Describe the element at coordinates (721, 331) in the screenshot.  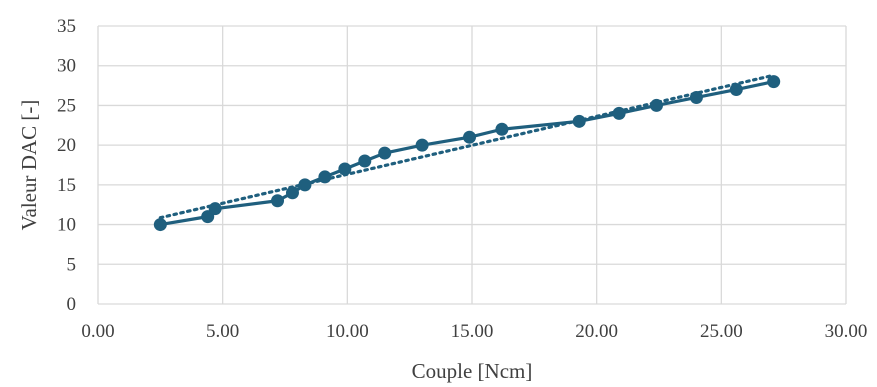
I see `x-tick-label: 25.00` at that location.